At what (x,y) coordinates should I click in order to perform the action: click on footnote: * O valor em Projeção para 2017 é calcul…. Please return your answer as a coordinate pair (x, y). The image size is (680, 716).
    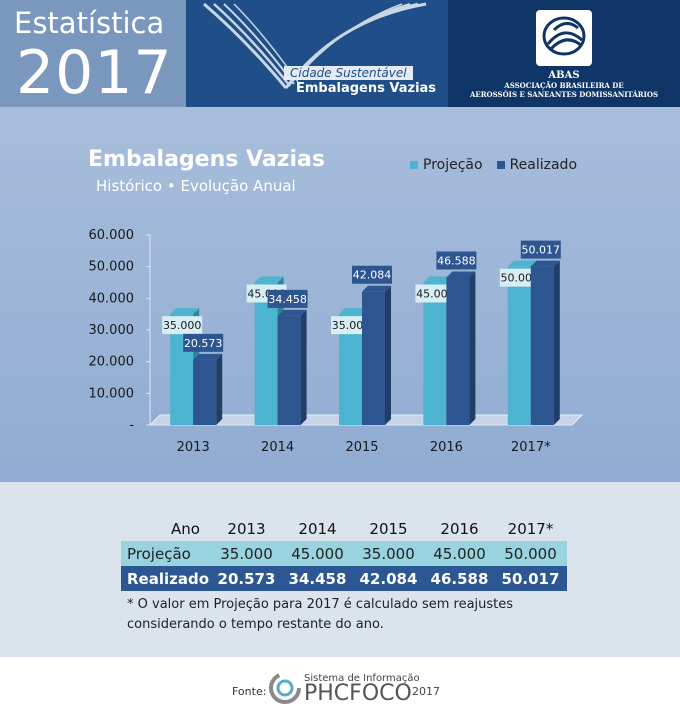
    Looking at the image, I should click on (320, 615).